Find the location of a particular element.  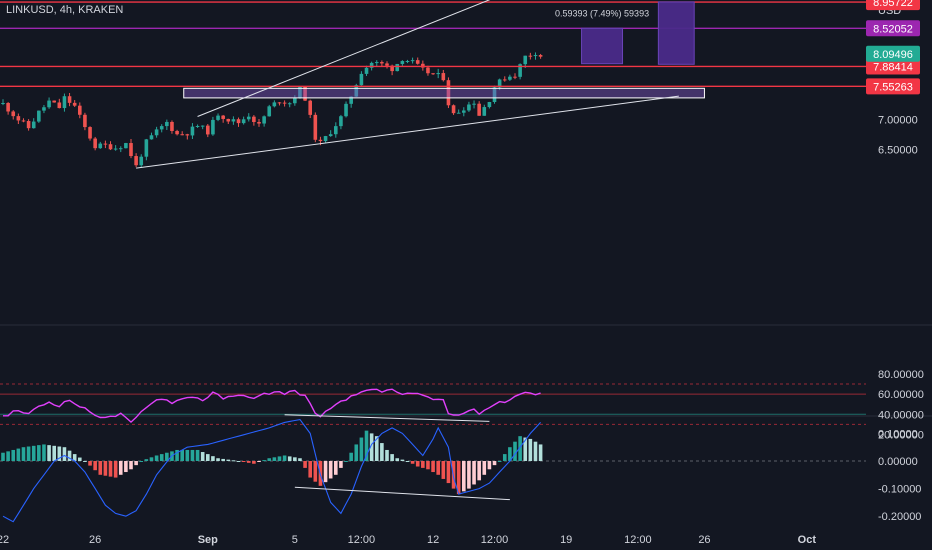

measure-box is located at coordinates (676, 33).